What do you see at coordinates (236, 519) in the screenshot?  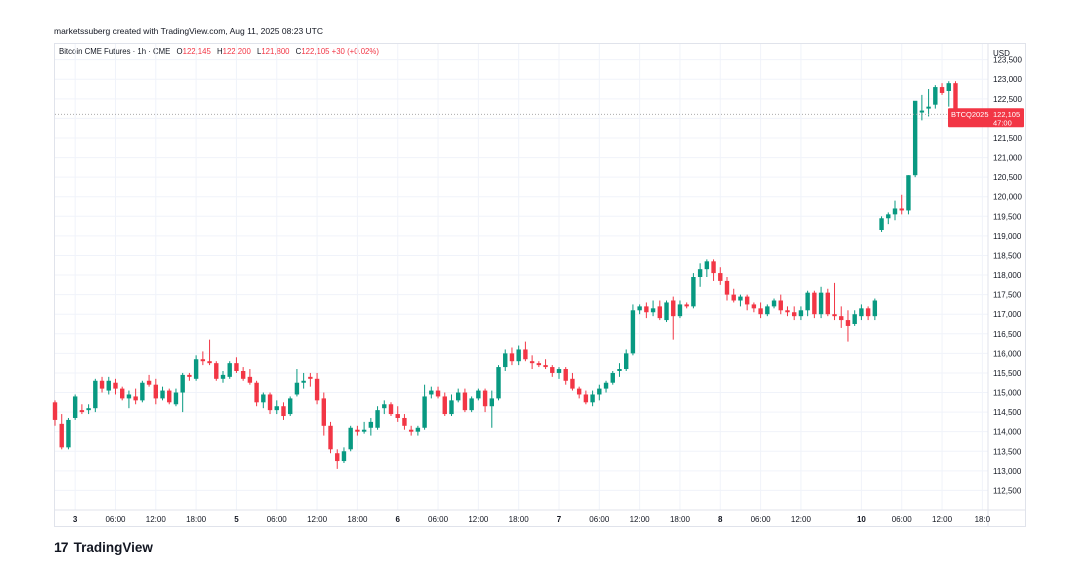 I see `x-tick-label: 5` at bounding box center [236, 519].